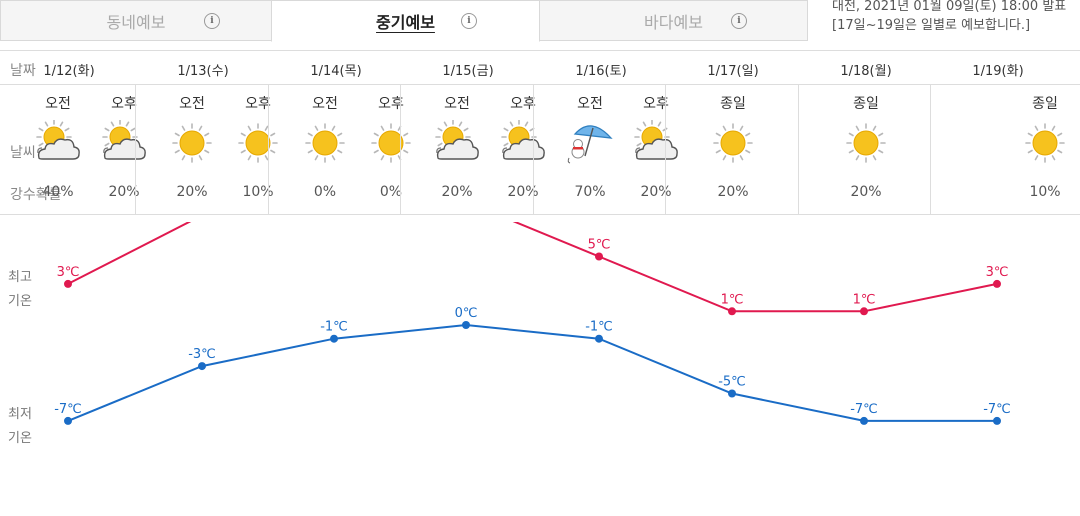 The width and height of the screenshot is (1080, 516). Describe the element at coordinates (20, 438) in the screenshot. I see `low-temp-label-line2: 기온` at that location.